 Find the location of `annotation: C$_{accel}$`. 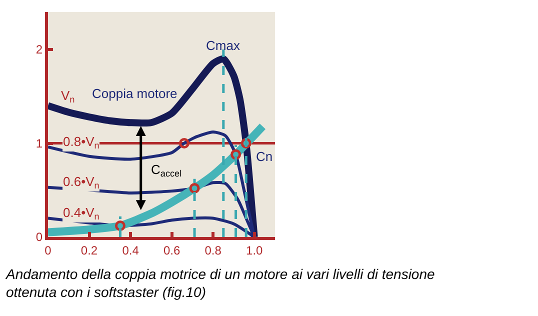

annotation: C$_{accel}$ is located at coordinates (166, 170).